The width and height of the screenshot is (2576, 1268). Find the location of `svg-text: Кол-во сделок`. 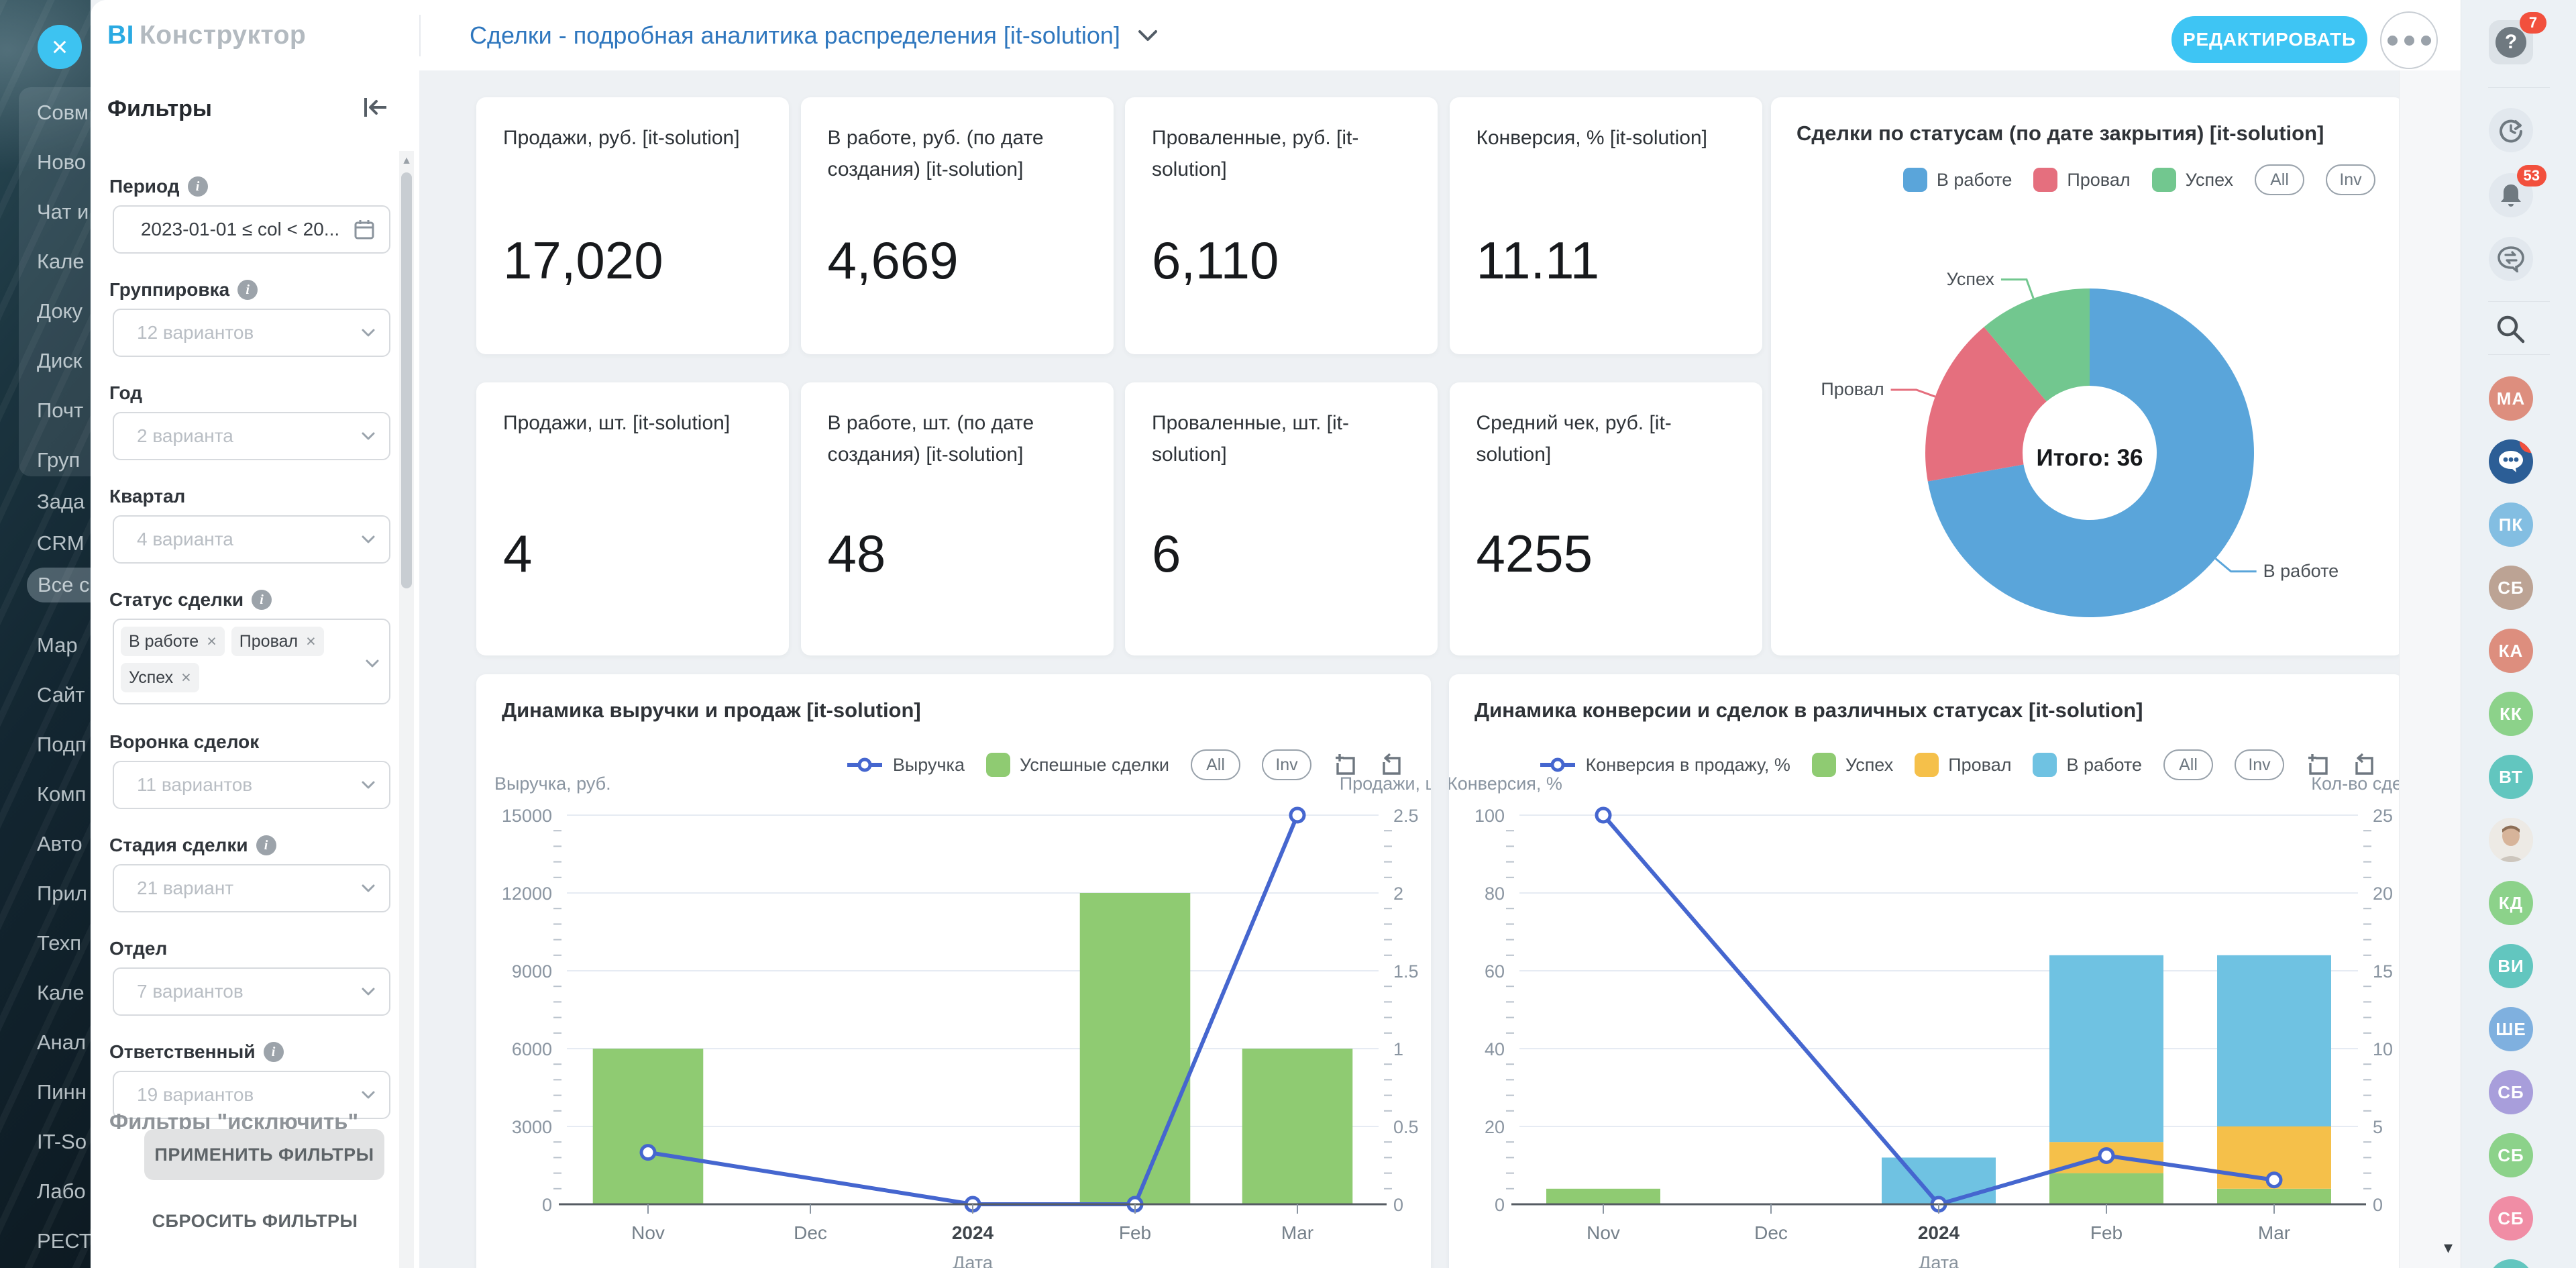

svg-text: Кол-во сделок is located at coordinates (2357, 784).